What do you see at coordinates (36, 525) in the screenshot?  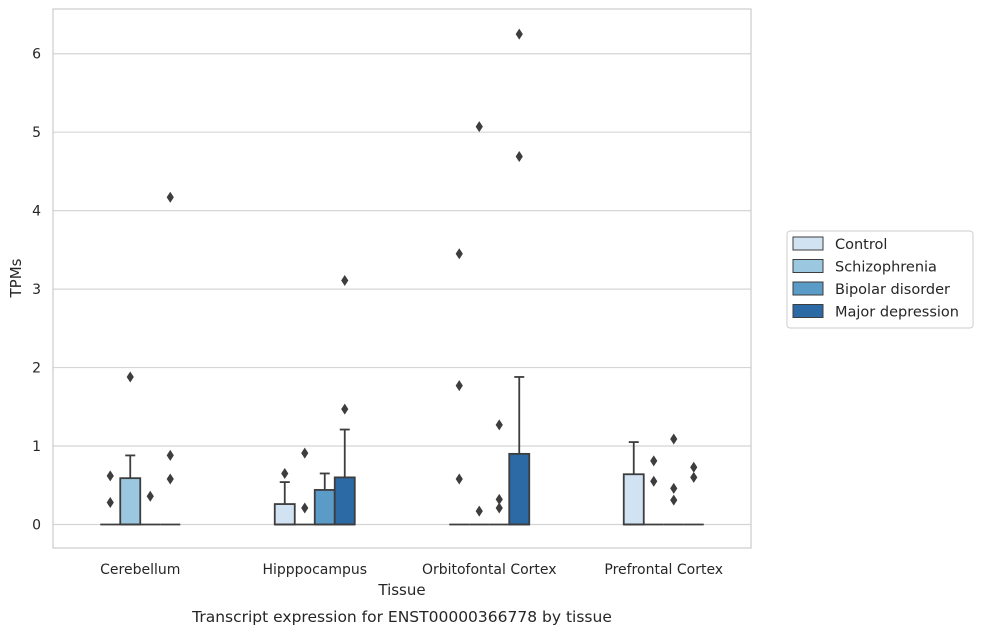 I see `y-tick-label: 0` at bounding box center [36, 525].